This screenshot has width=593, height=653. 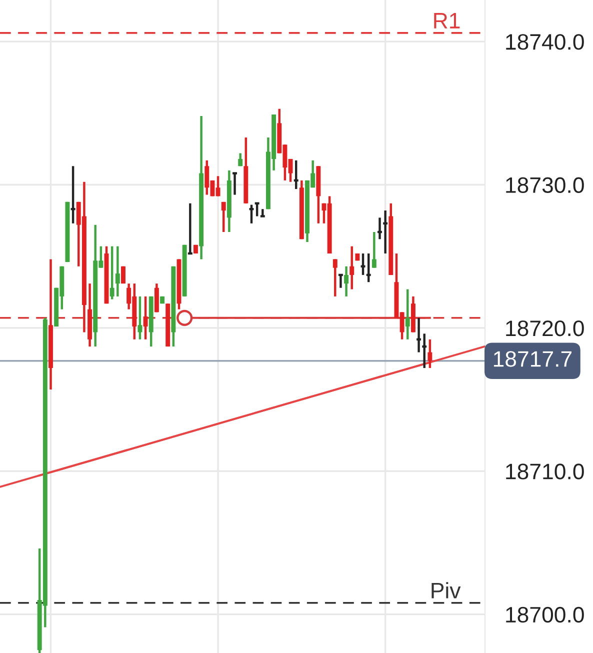 I want to click on y-tick-label: 18710.0, so click(x=545, y=472).